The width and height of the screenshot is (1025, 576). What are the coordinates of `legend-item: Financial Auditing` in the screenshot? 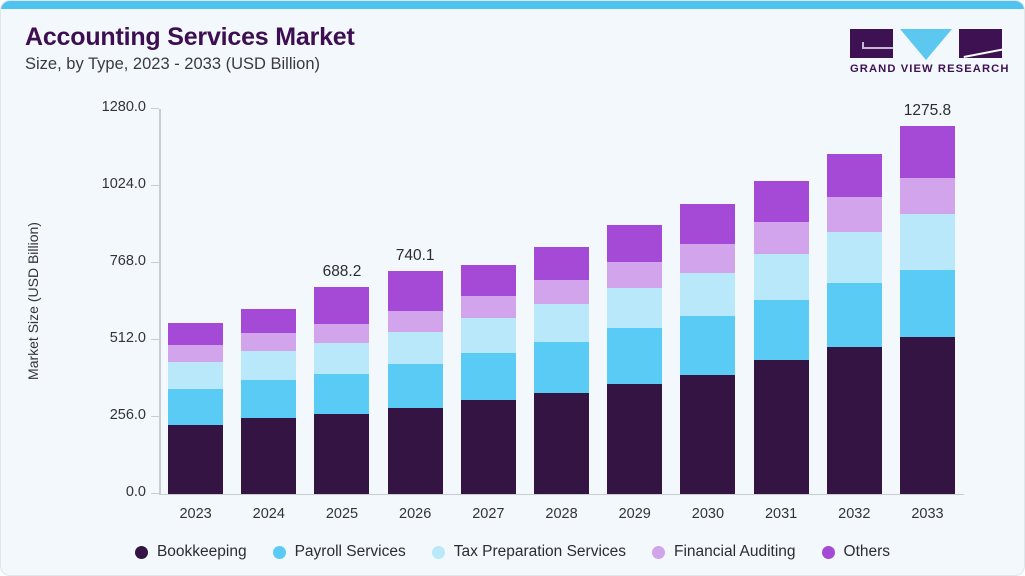 It's located at (724, 552).